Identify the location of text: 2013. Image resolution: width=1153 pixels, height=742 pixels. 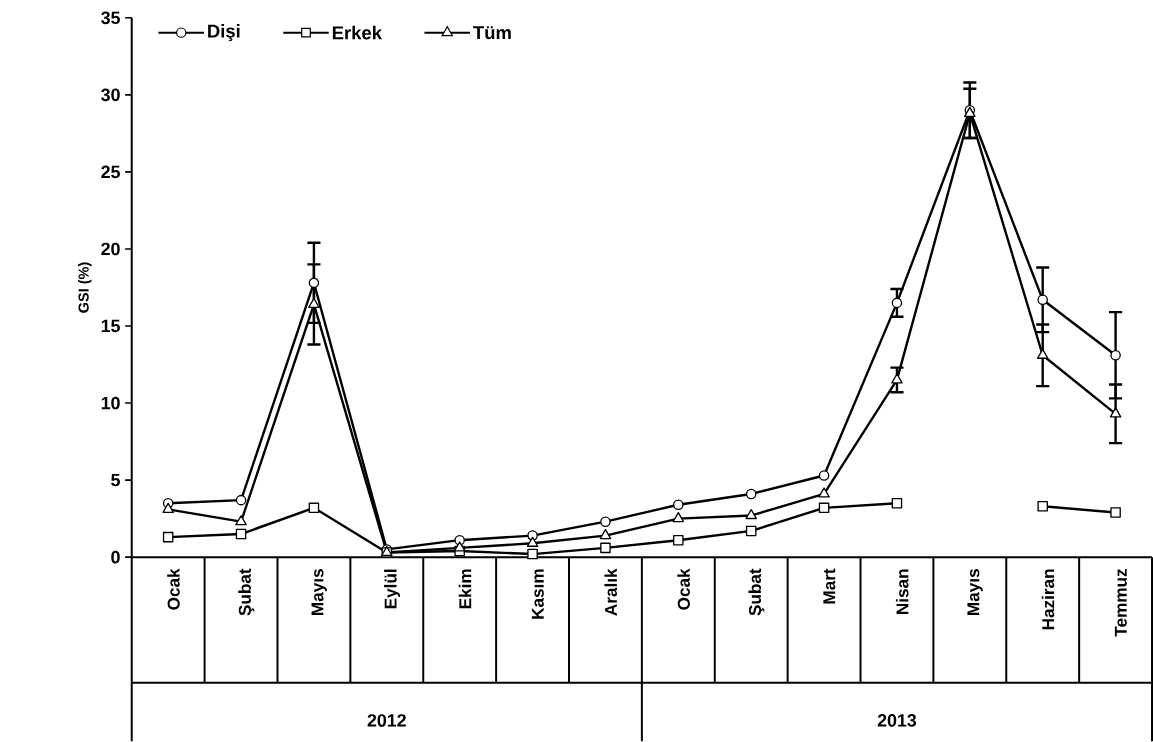
(897, 720).